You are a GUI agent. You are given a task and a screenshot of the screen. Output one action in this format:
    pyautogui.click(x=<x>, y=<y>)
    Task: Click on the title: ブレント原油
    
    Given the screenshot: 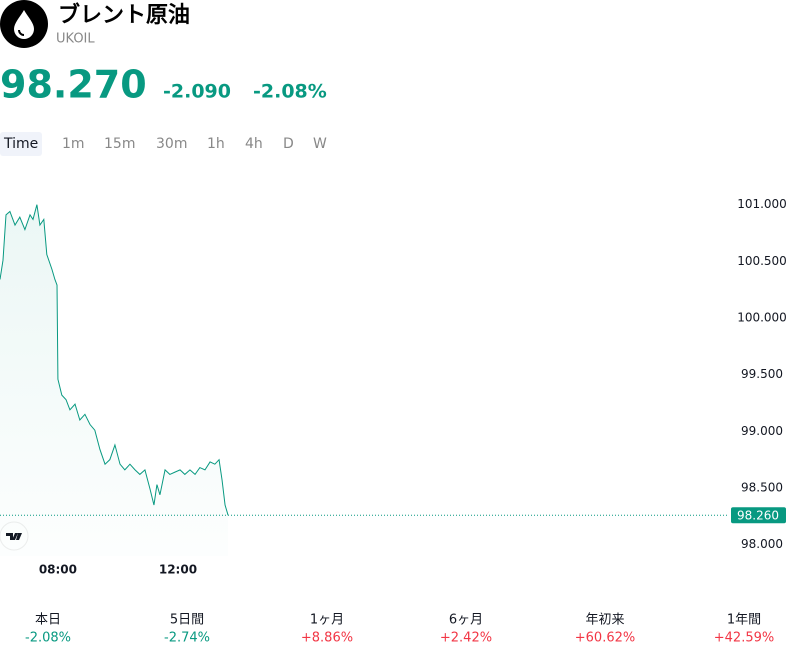 What is the action you would take?
    pyautogui.click(x=124, y=15)
    